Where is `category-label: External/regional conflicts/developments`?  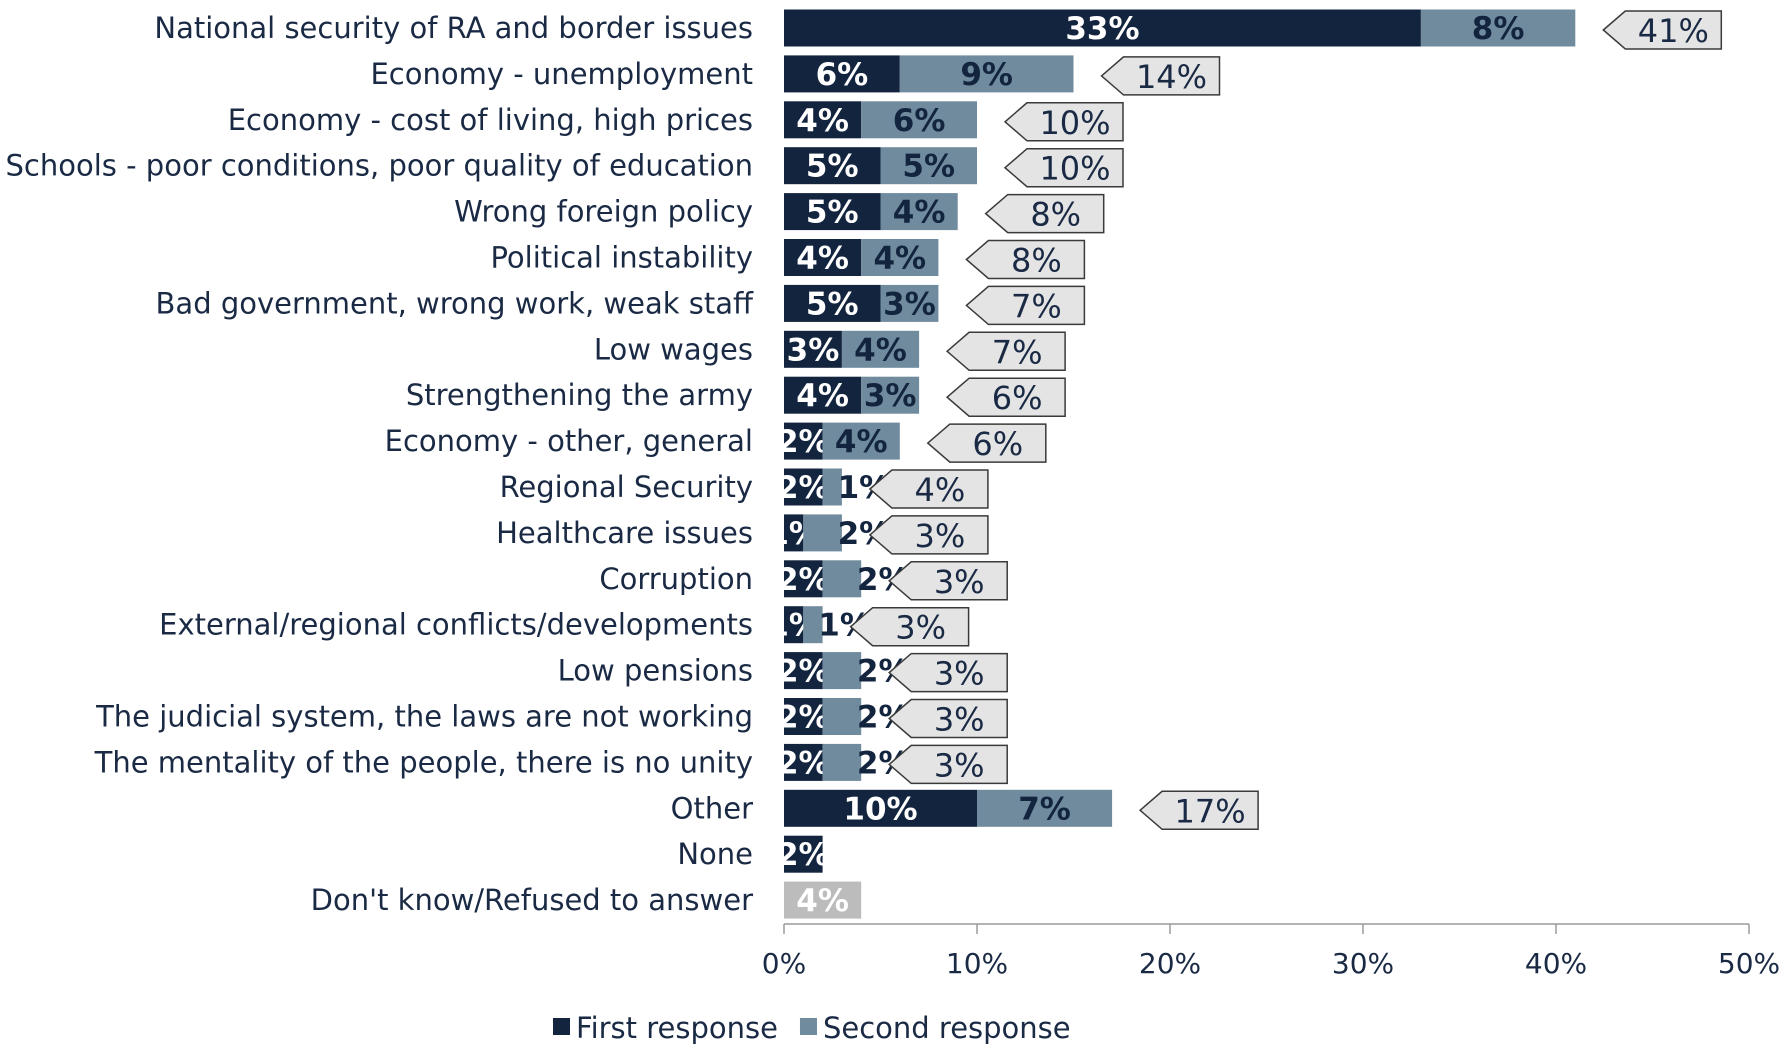 category-label: External/regional conflicts/developments is located at coordinates (456, 625).